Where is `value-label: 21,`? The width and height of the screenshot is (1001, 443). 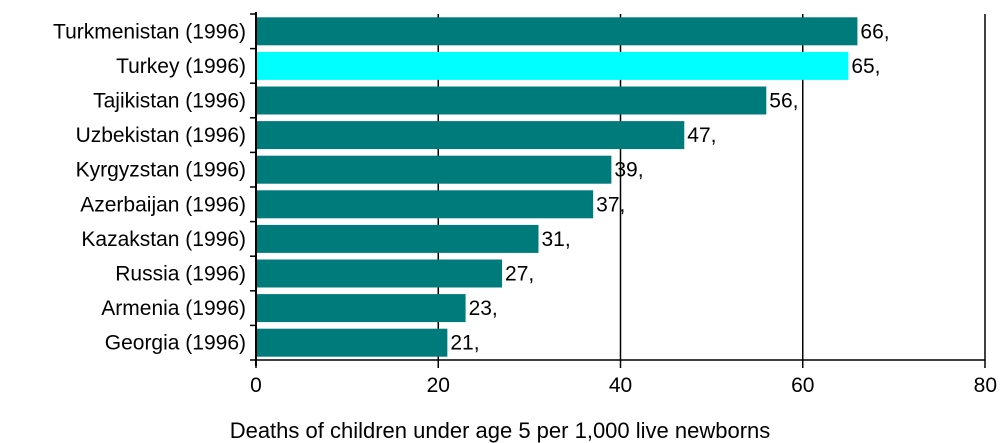
value-label: 21, is located at coordinates (464, 343).